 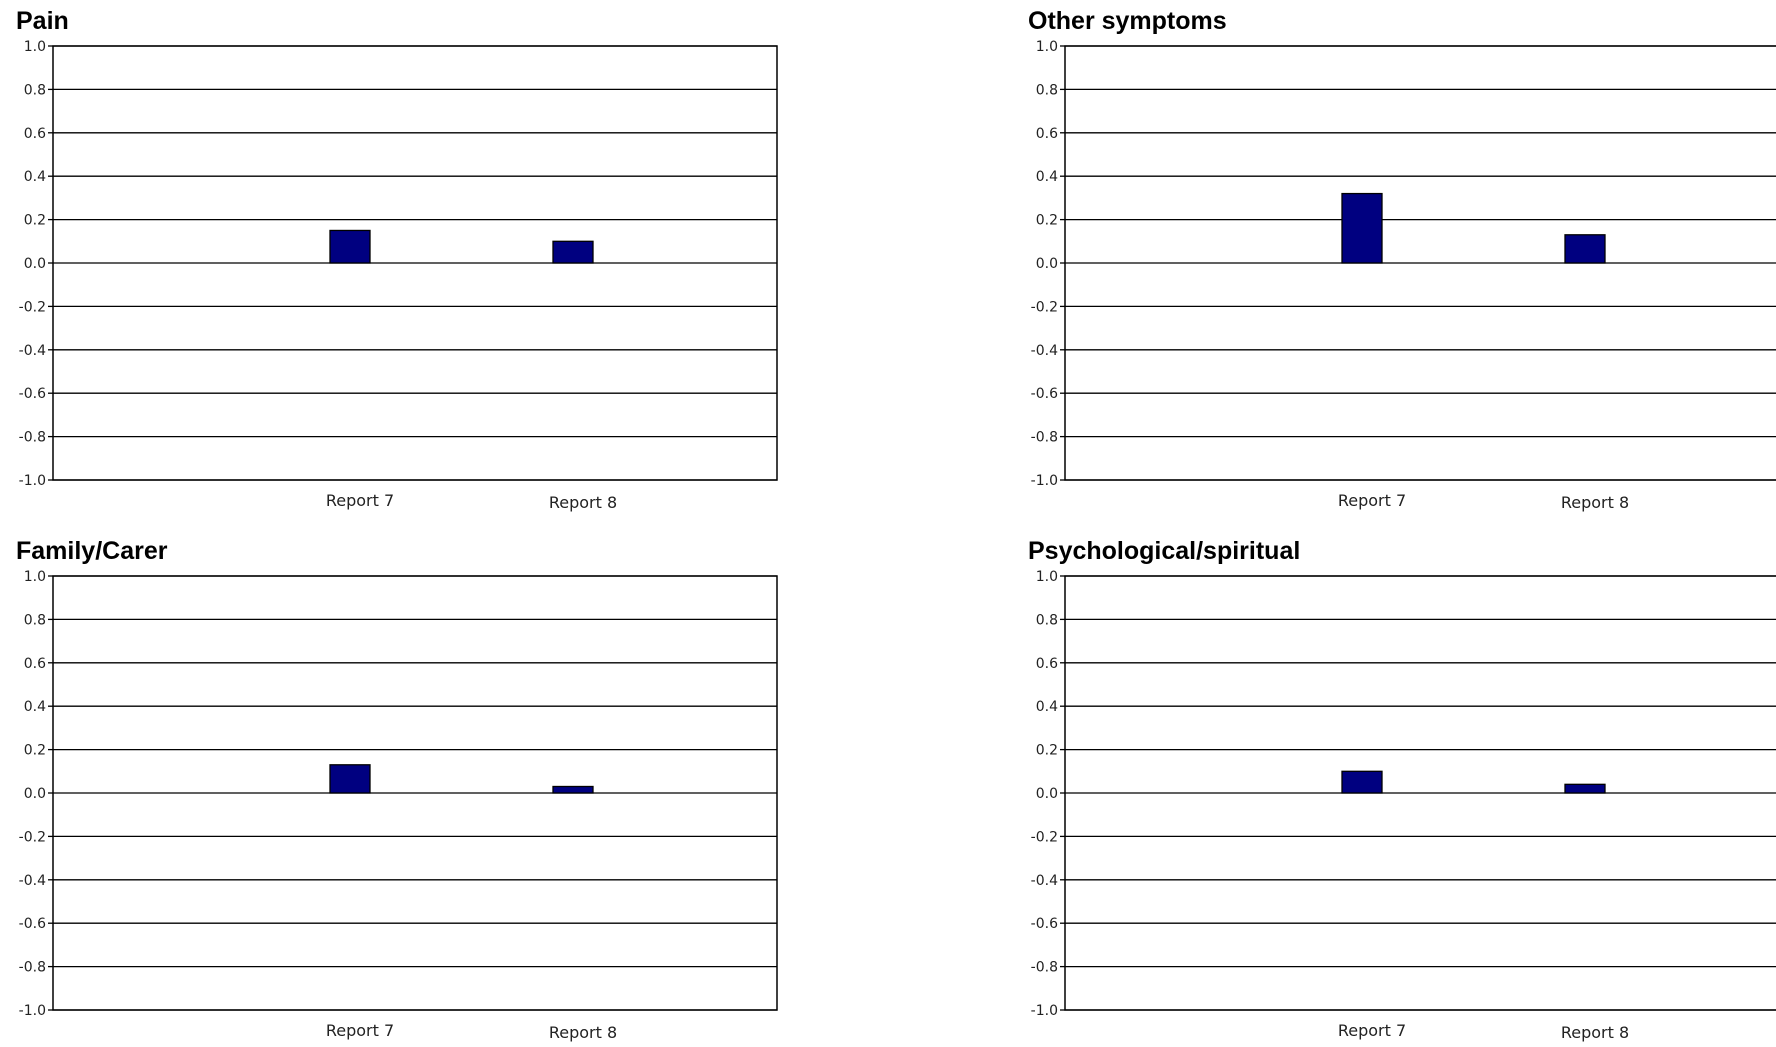 What do you see at coordinates (360, 500) in the screenshot?
I see `category-label-pain-1: Report 7` at bounding box center [360, 500].